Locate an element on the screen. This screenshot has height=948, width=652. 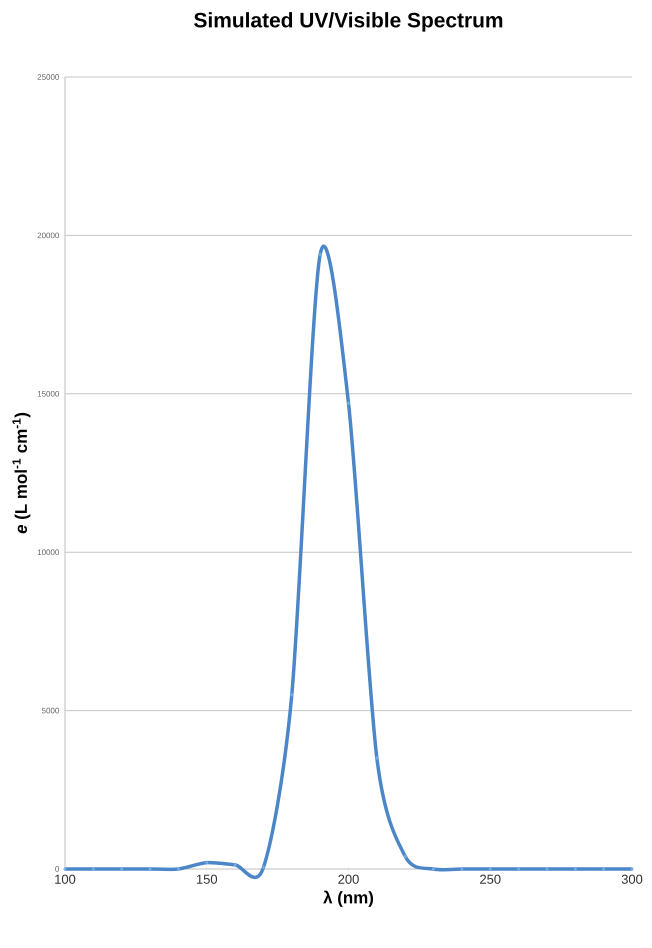
x-tick-label: 200 is located at coordinates (348, 879).